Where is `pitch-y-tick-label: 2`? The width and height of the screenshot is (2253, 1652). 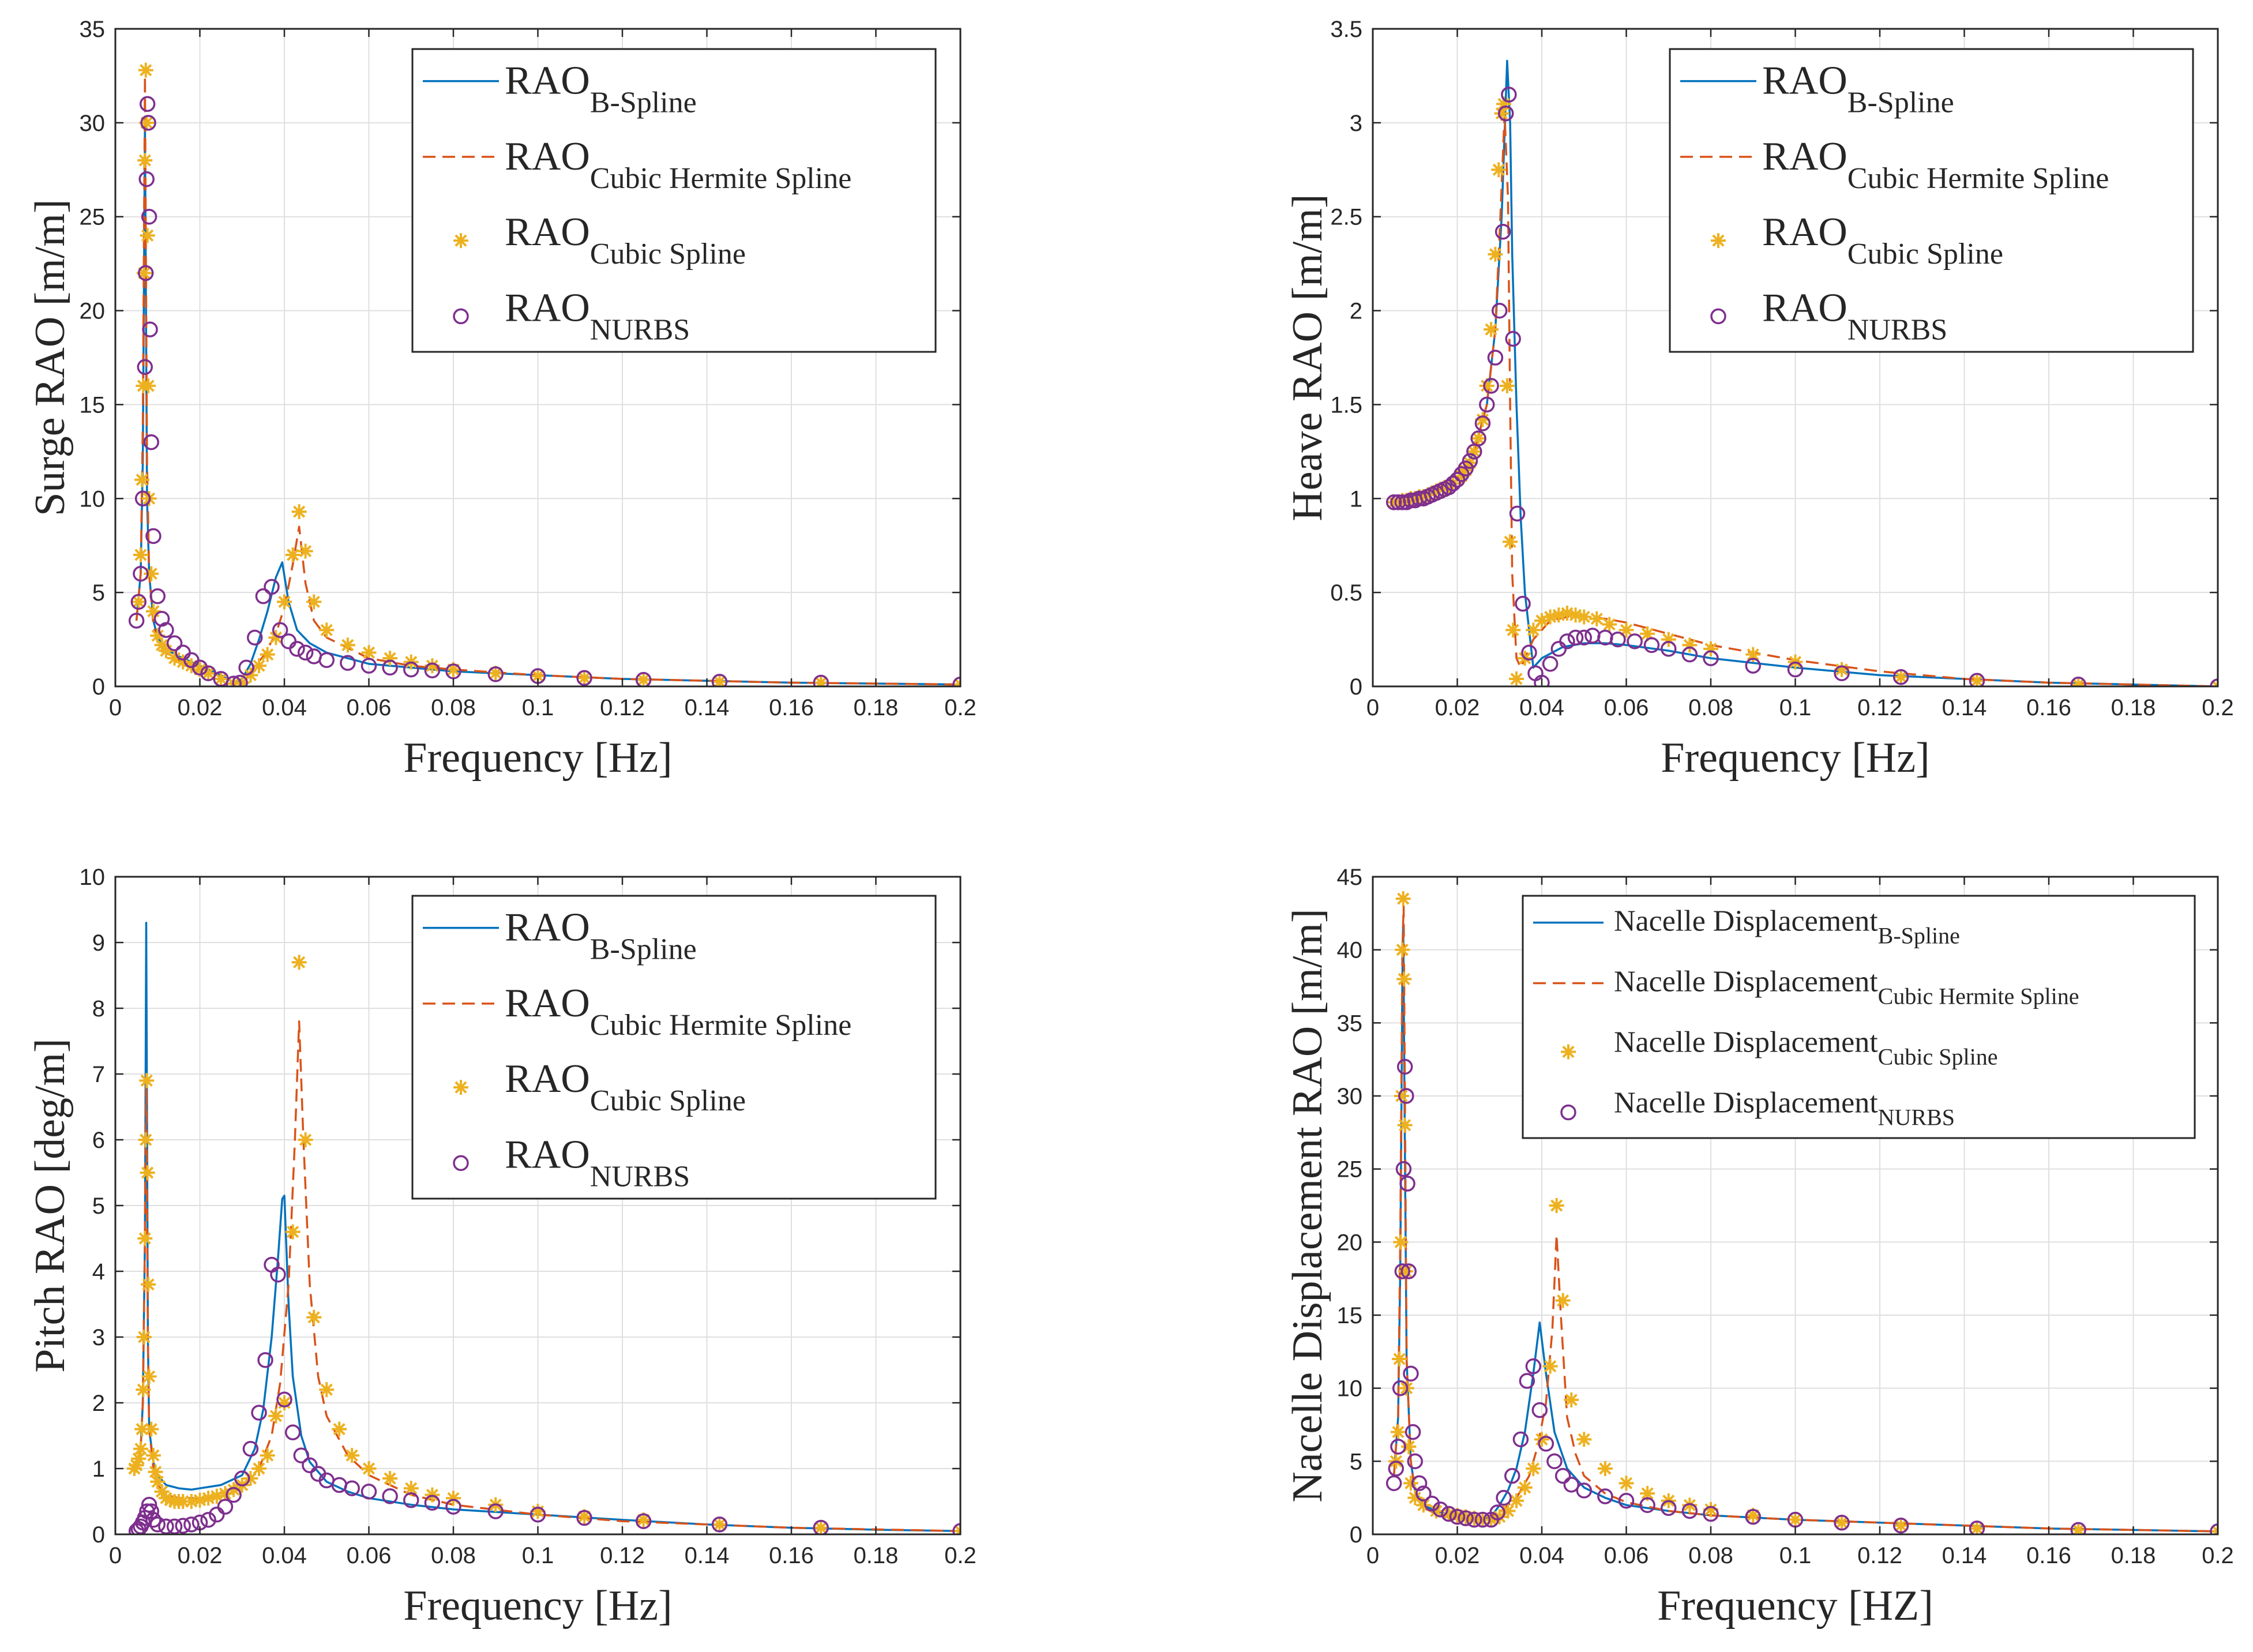 pitch-y-tick-label: 2 is located at coordinates (98, 1404).